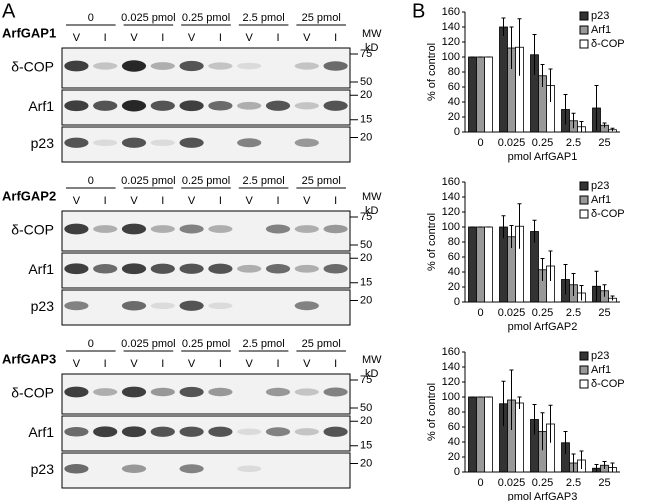  I want to click on blot-title: ArfGAP1, so click(29, 32).